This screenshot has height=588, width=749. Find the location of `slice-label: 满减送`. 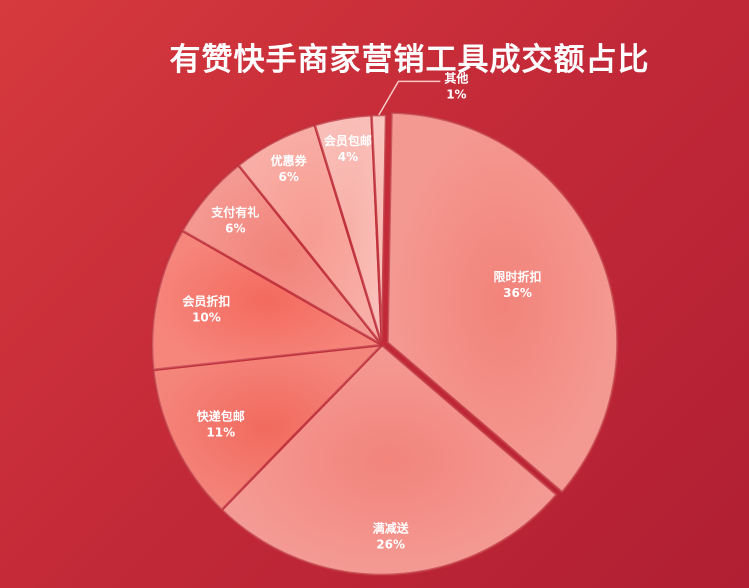

slice-label: 满减送 is located at coordinates (391, 528).